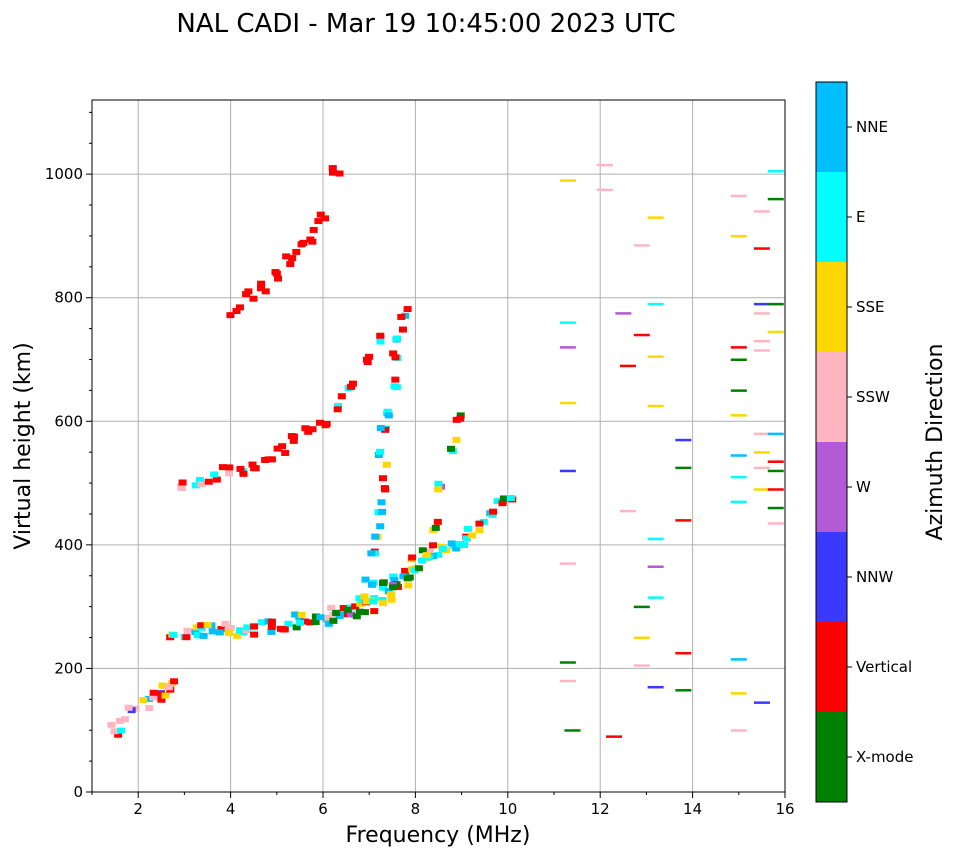 This screenshot has width=958, height=857. Describe the element at coordinates (231, 809) in the screenshot. I see `x-tick-label: 4` at that location.